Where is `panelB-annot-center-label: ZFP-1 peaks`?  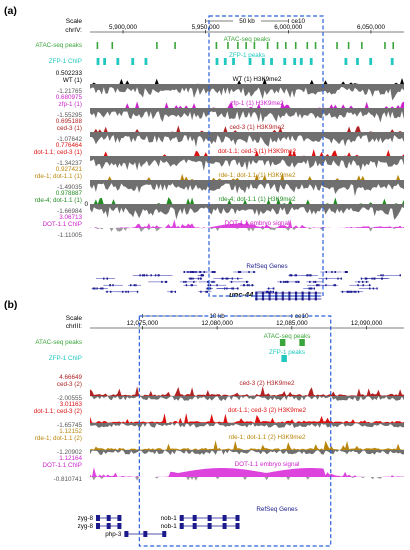
panelB-annot-center-label: ZFP-1 peaks is located at coordinates (287, 352).